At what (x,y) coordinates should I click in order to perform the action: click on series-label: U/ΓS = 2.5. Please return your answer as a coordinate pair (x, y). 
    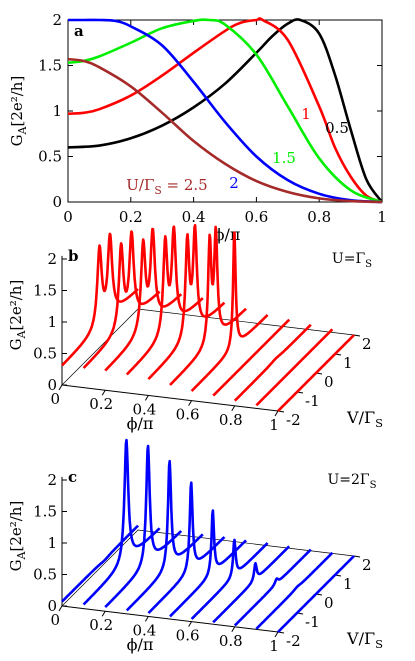
    Looking at the image, I should click on (166, 186).